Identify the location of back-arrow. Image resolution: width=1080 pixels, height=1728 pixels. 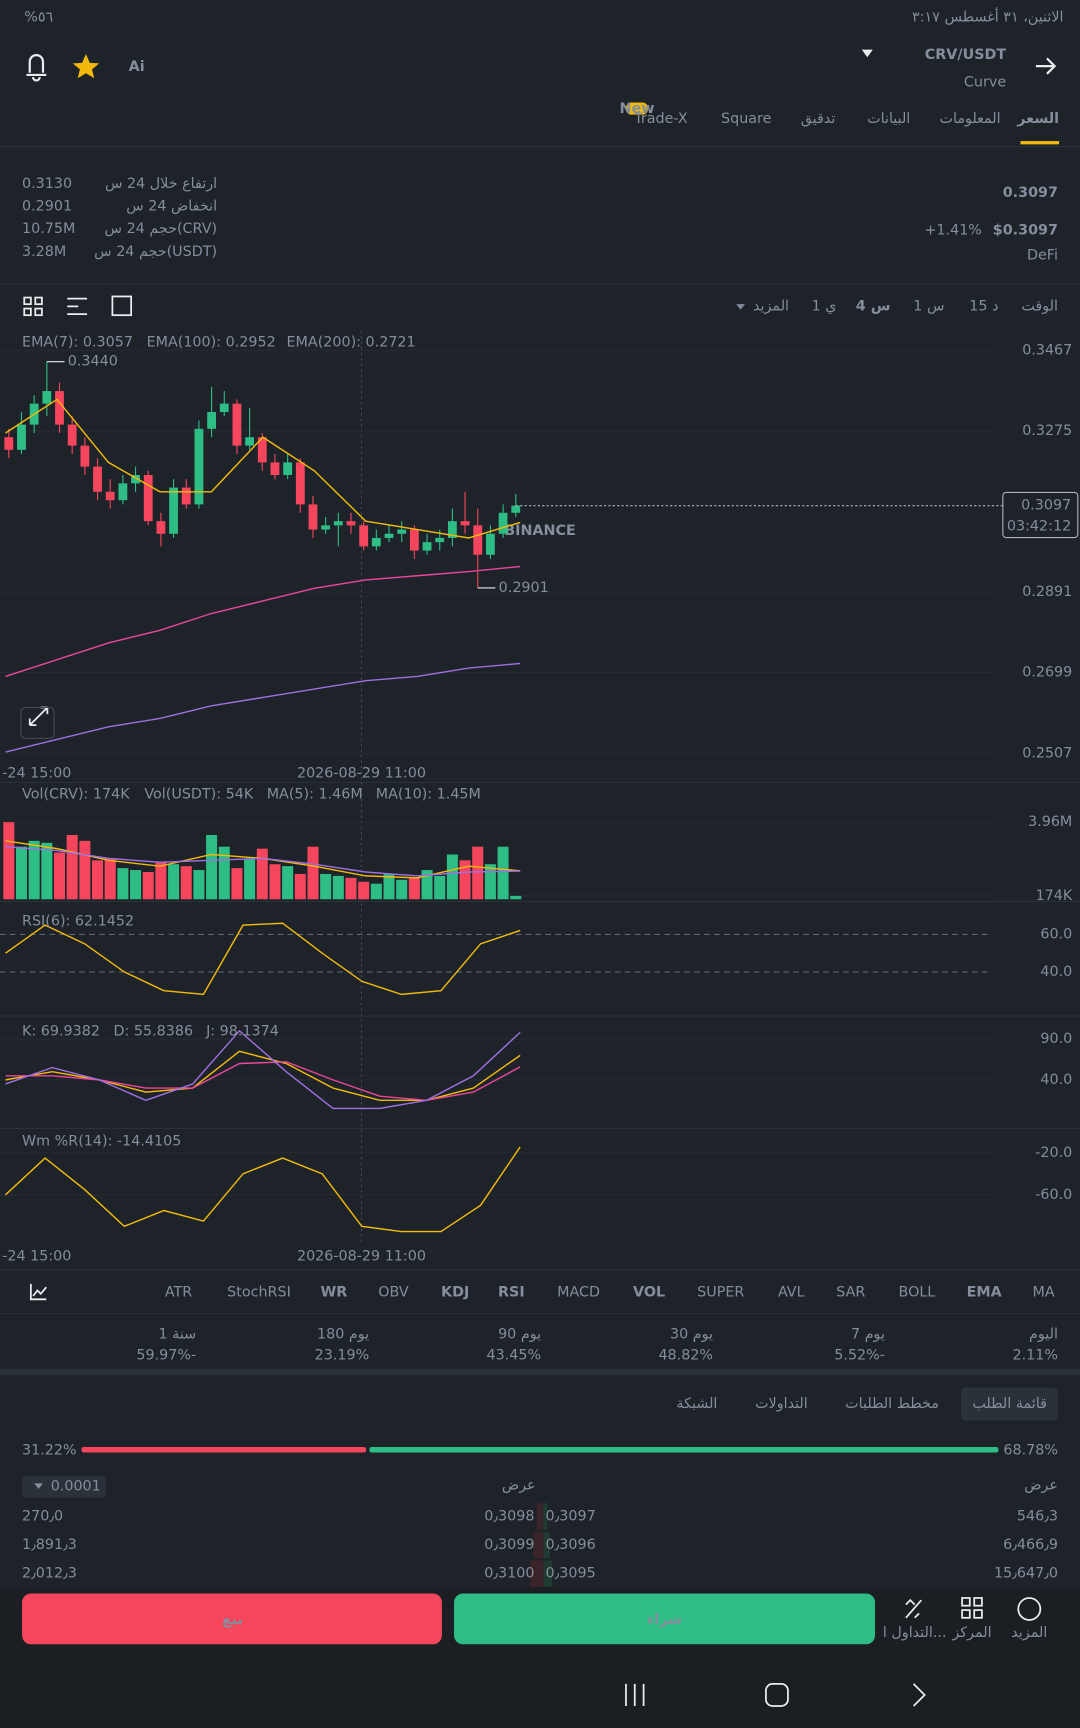
(1046, 66).